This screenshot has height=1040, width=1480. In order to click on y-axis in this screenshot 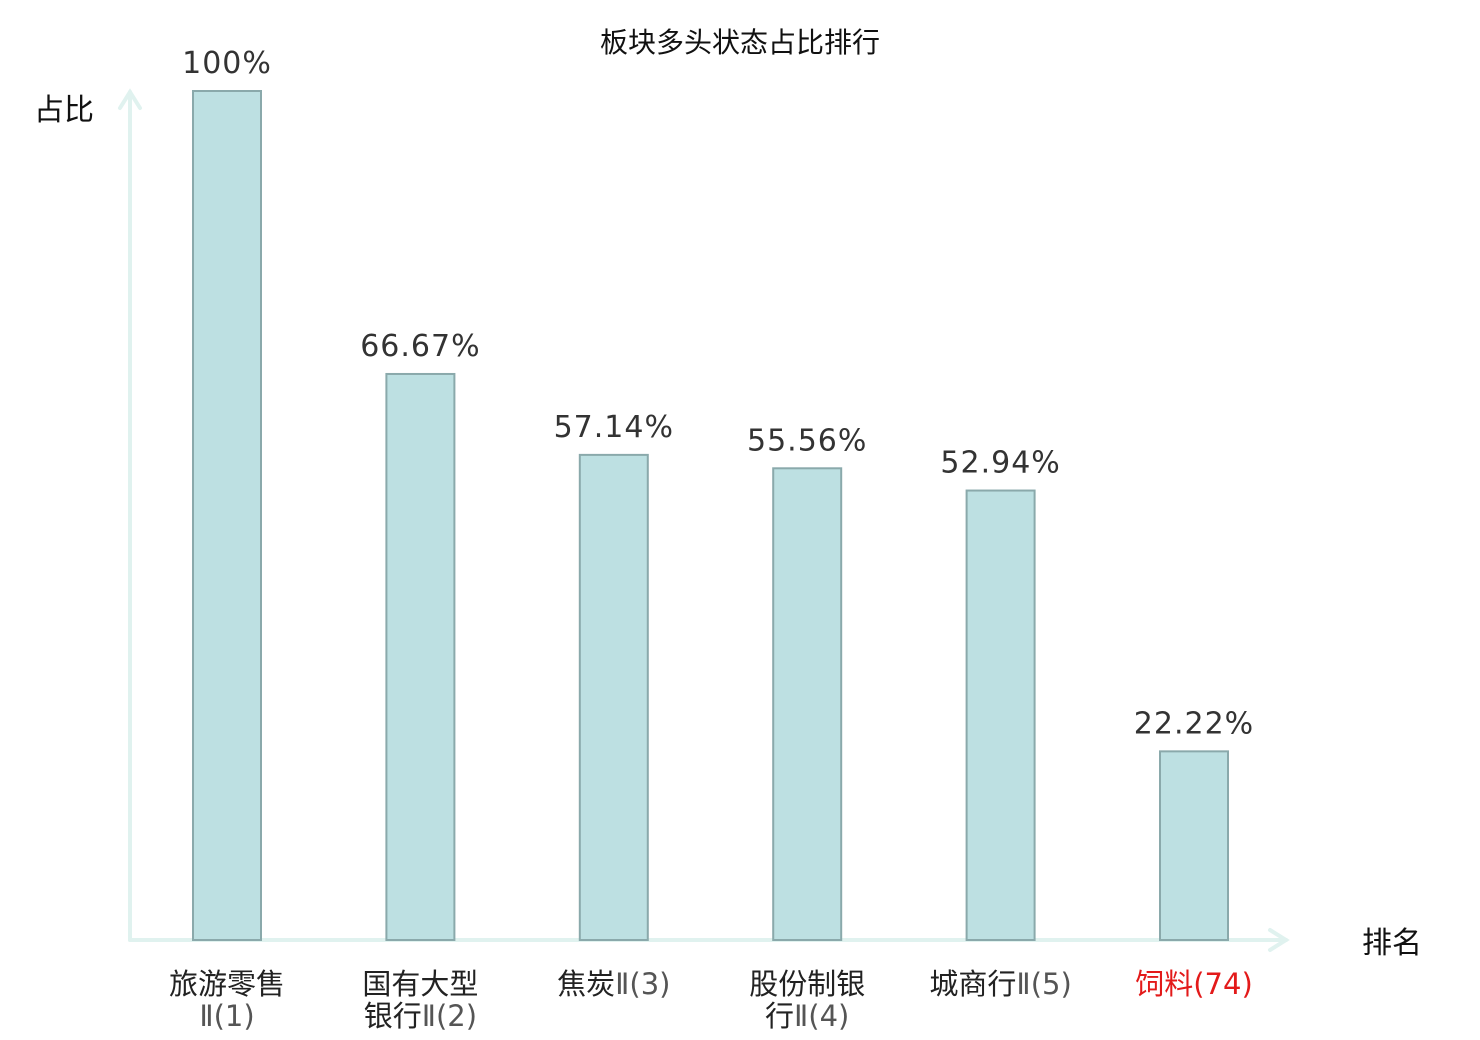, I will do `click(130, 515)`.